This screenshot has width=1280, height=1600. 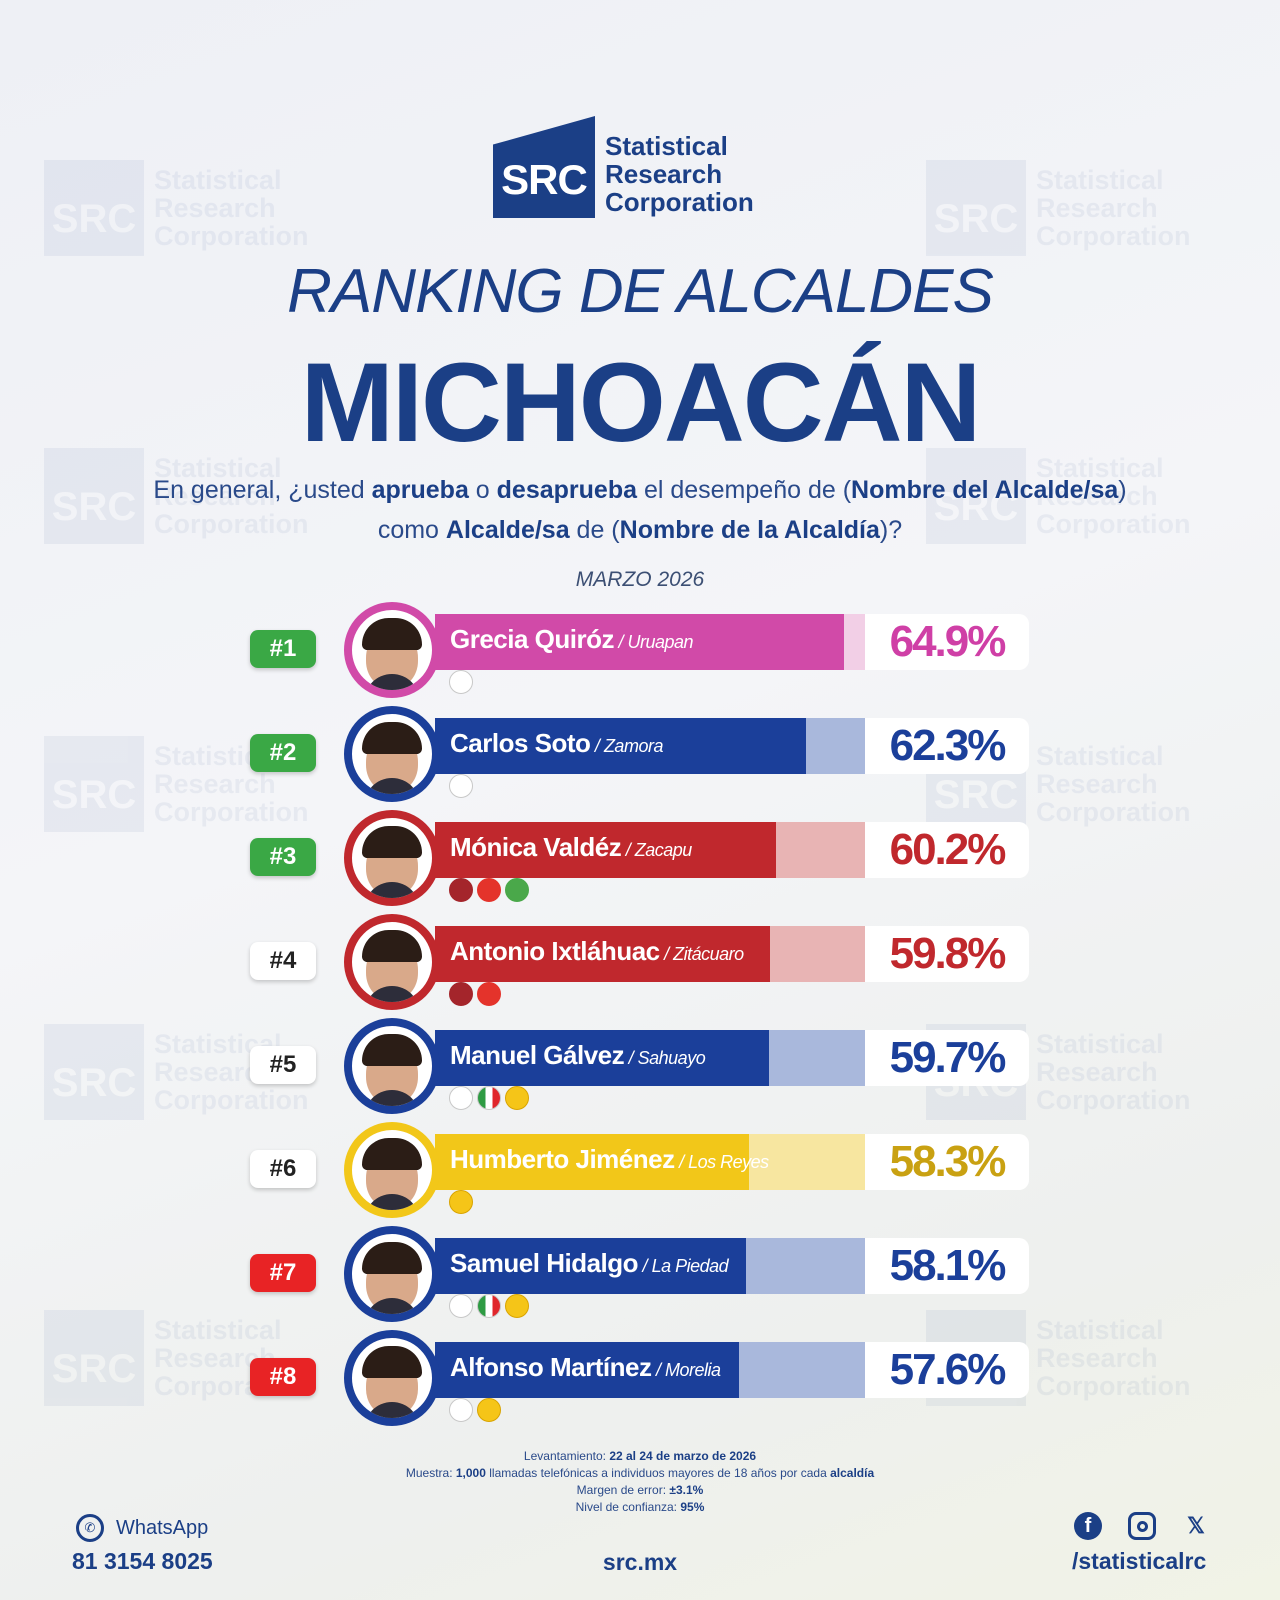 What do you see at coordinates (283, 1169) in the screenshot?
I see `rank-badge: #6` at bounding box center [283, 1169].